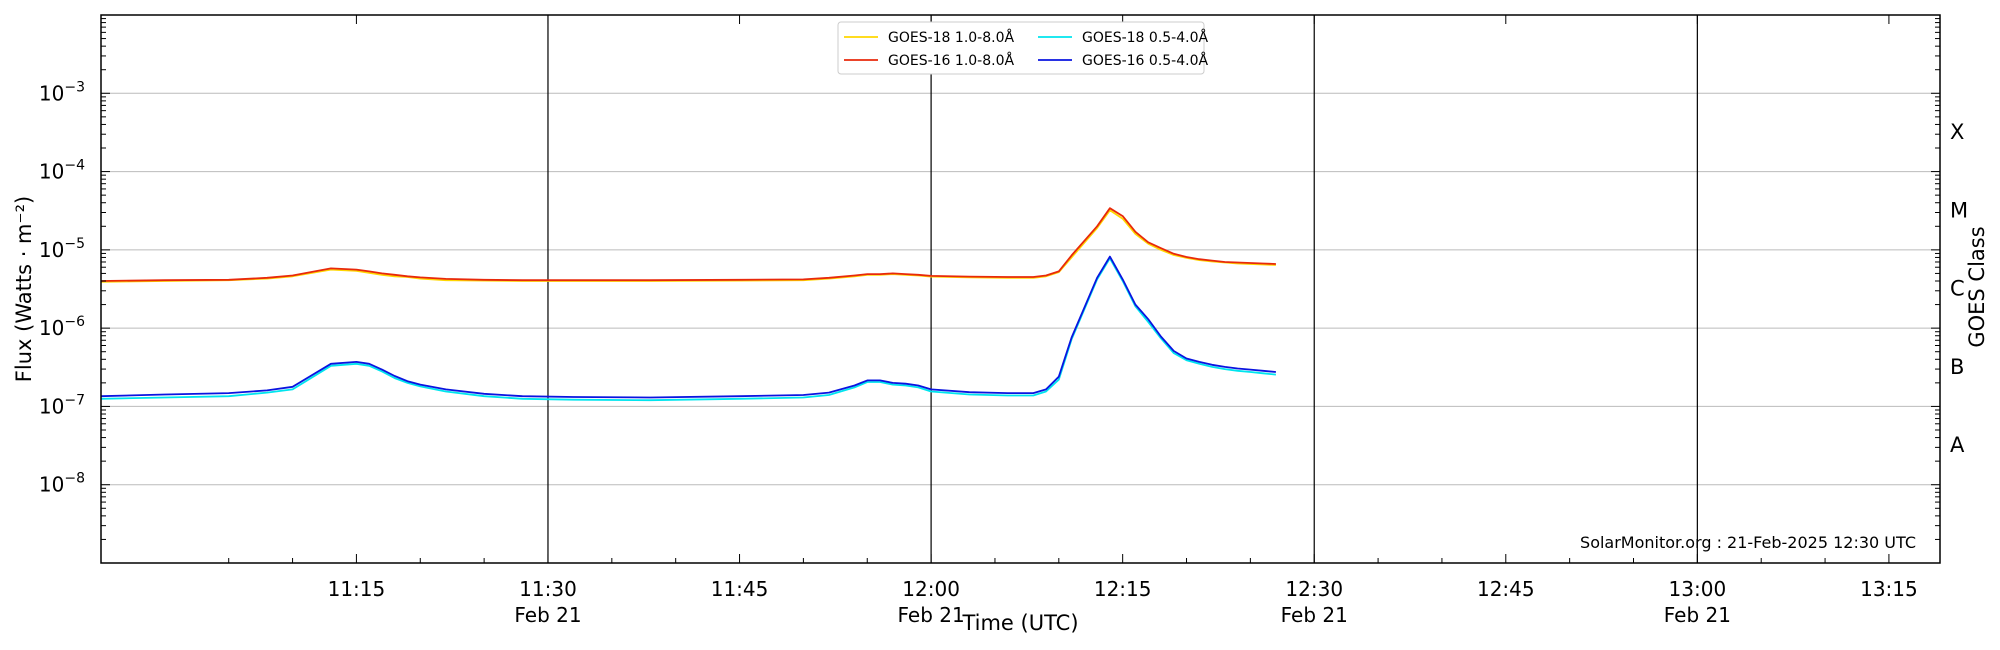 This screenshot has width=2000, height=650. I want to click on y-tick-label: 10⁻⁸, so click(62, 484).